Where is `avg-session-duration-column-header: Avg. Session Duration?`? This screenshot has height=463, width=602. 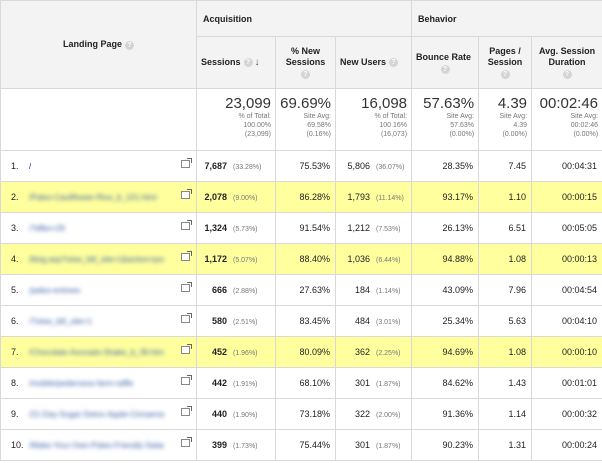
avg-session-duration-column-header: Avg. Session Duration? is located at coordinates (566, 62).